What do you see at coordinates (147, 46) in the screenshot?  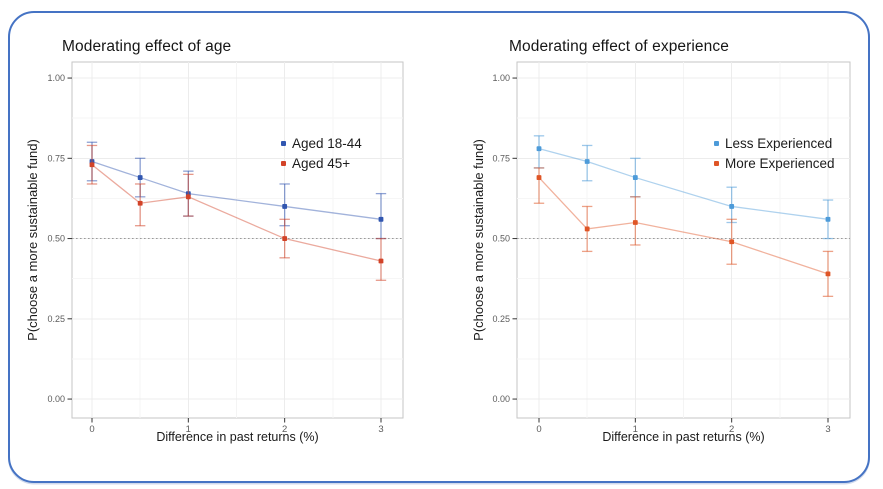 I see `chart-title-age: Moderating effect of age` at bounding box center [147, 46].